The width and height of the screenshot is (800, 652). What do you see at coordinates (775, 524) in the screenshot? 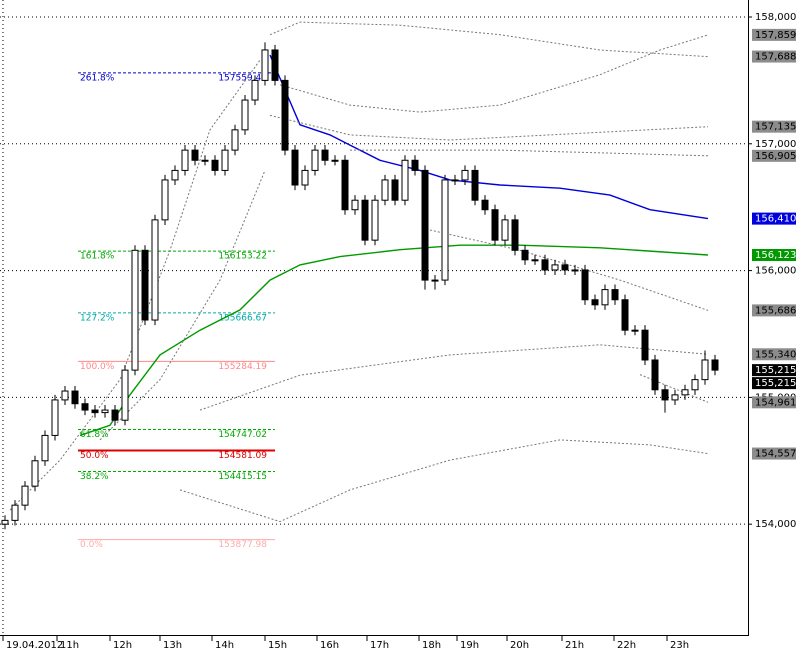
I see `y-tick-label: 154,000` at bounding box center [775, 524].